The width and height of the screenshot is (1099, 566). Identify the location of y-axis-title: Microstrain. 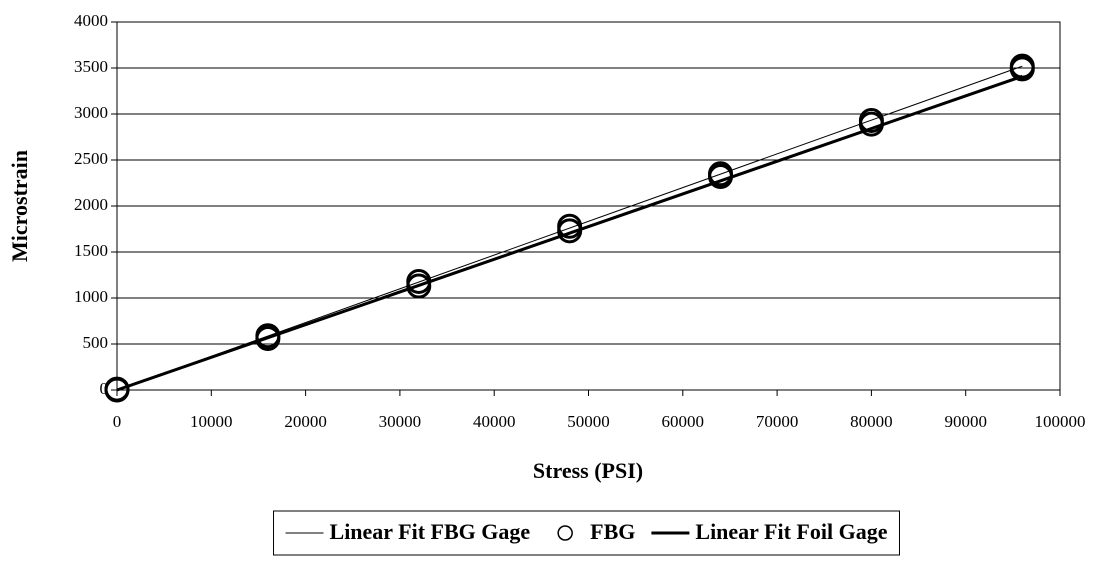
(19, 206).